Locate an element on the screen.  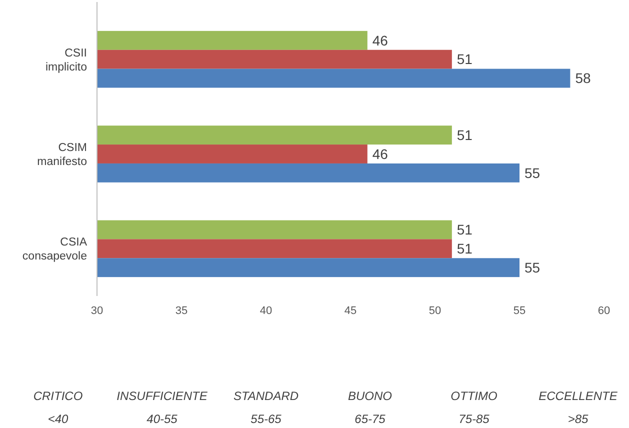
text: 55-65 is located at coordinates (266, 419).